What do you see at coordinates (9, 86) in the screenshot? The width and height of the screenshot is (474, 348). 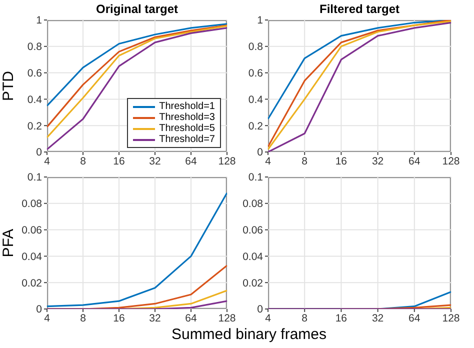 I see `y-axis-title: PTD` at bounding box center [9, 86].